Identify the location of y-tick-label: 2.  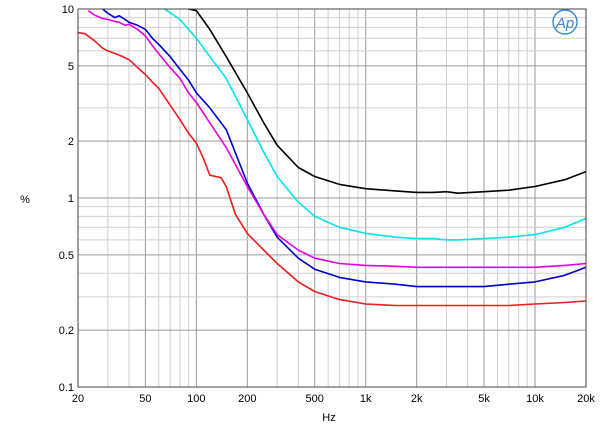
(71, 142).